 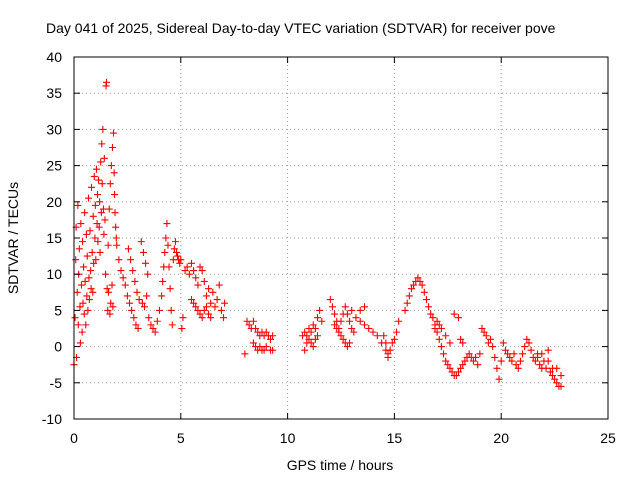 I want to click on y-tick-label: 20, so click(x=54, y=202).